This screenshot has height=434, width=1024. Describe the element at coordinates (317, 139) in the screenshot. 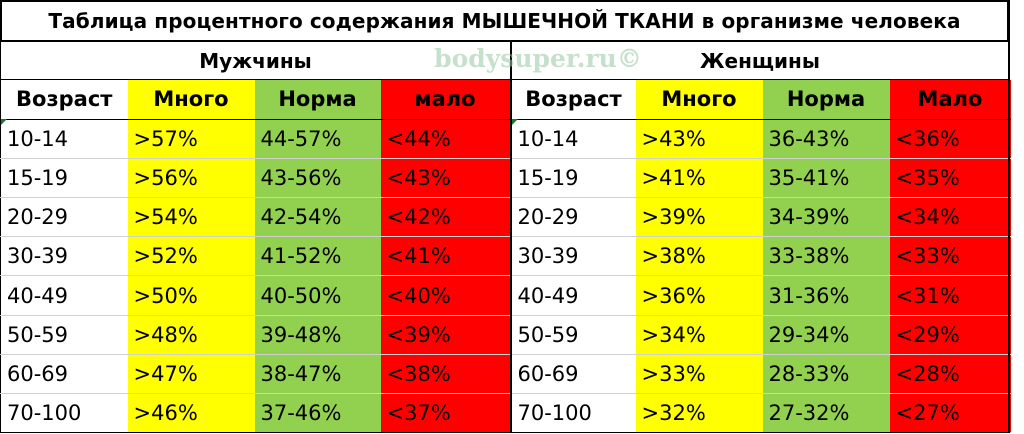

I see `men-norm-cell: 44-57%` at that location.